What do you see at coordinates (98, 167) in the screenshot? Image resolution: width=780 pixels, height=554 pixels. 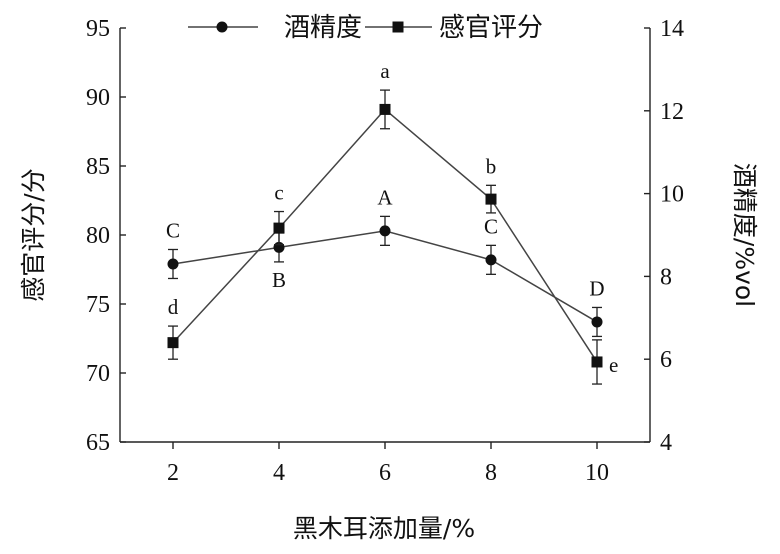 I see `left-y-tick-label: 85` at bounding box center [98, 167].